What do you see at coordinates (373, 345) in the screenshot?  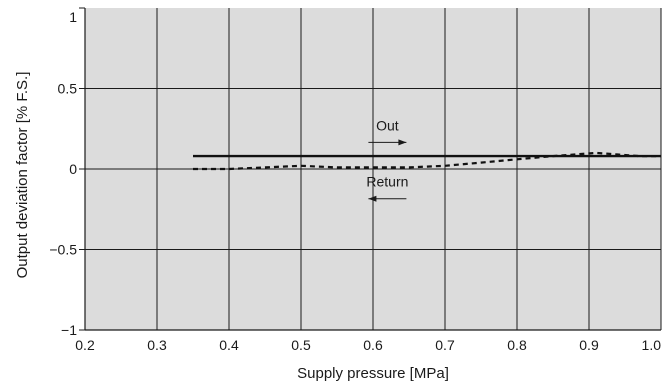 I see `x-tick-label: 0.6` at bounding box center [373, 345].